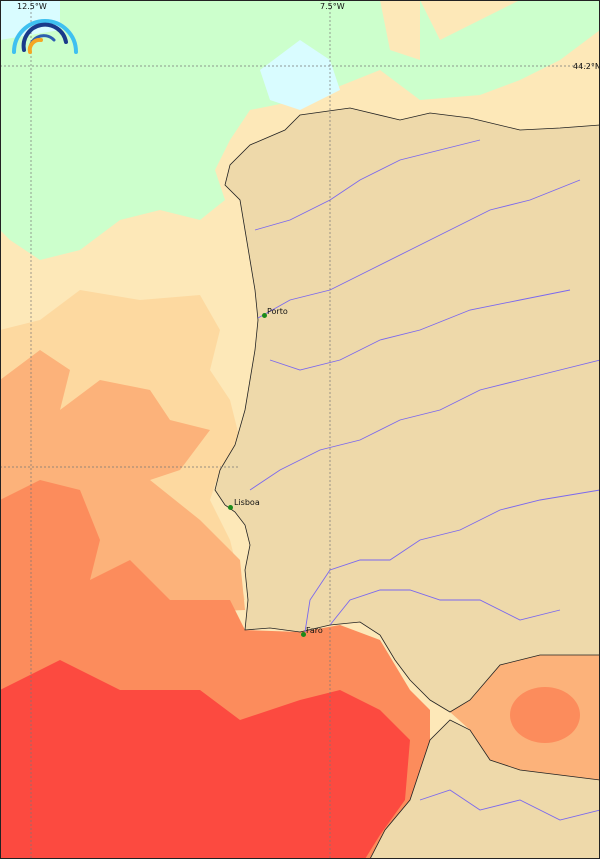 The image size is (600, 859). What do you see at coordinates (484, 789) in the screenshot?
I see `africa-land` at bounding box center [484, 789].